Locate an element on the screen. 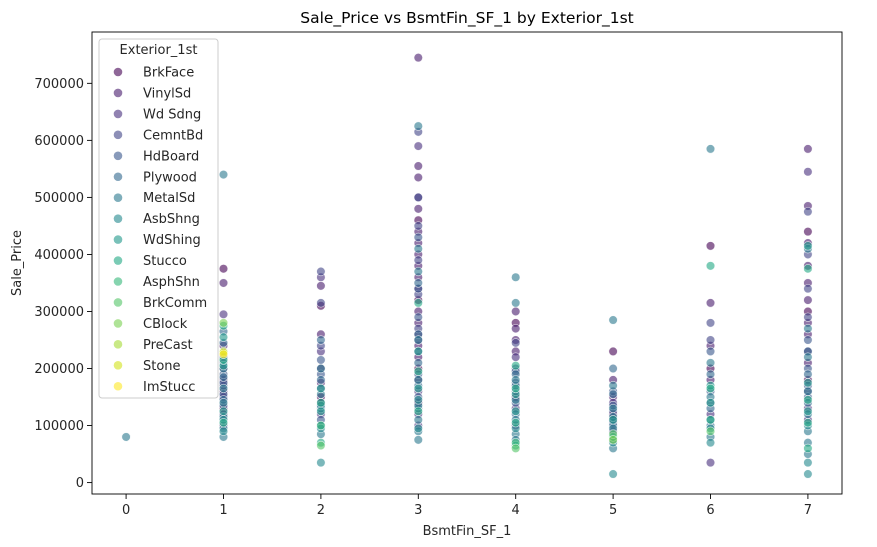 The width and height of the screenshot is (877, 547). legend-label: AsphShn is located at coordinates (171, 282).